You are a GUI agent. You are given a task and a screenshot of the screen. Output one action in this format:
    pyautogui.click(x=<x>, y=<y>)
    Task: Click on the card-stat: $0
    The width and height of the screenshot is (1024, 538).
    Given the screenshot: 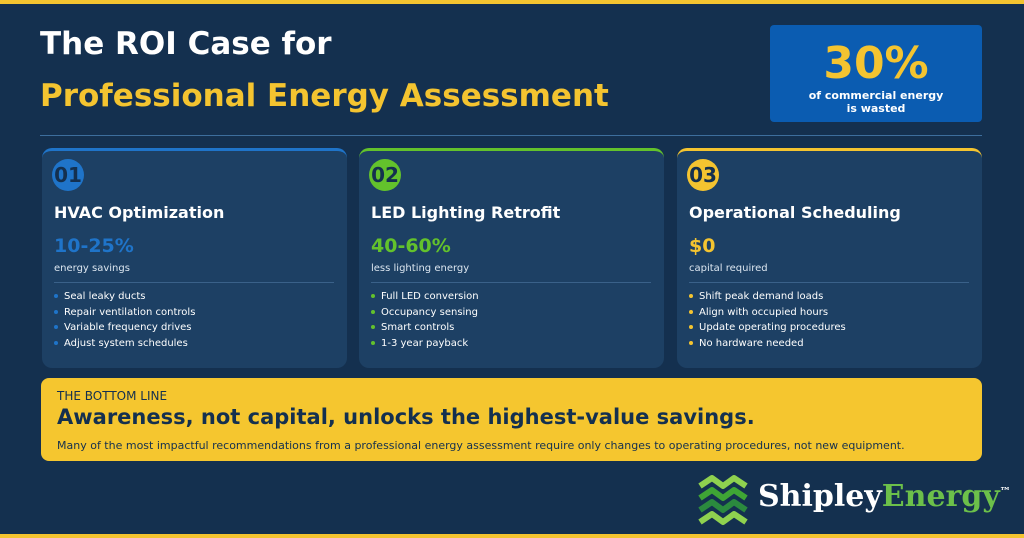 What is the action you would take?
    pyautogui.click(x=702, y=246)
    